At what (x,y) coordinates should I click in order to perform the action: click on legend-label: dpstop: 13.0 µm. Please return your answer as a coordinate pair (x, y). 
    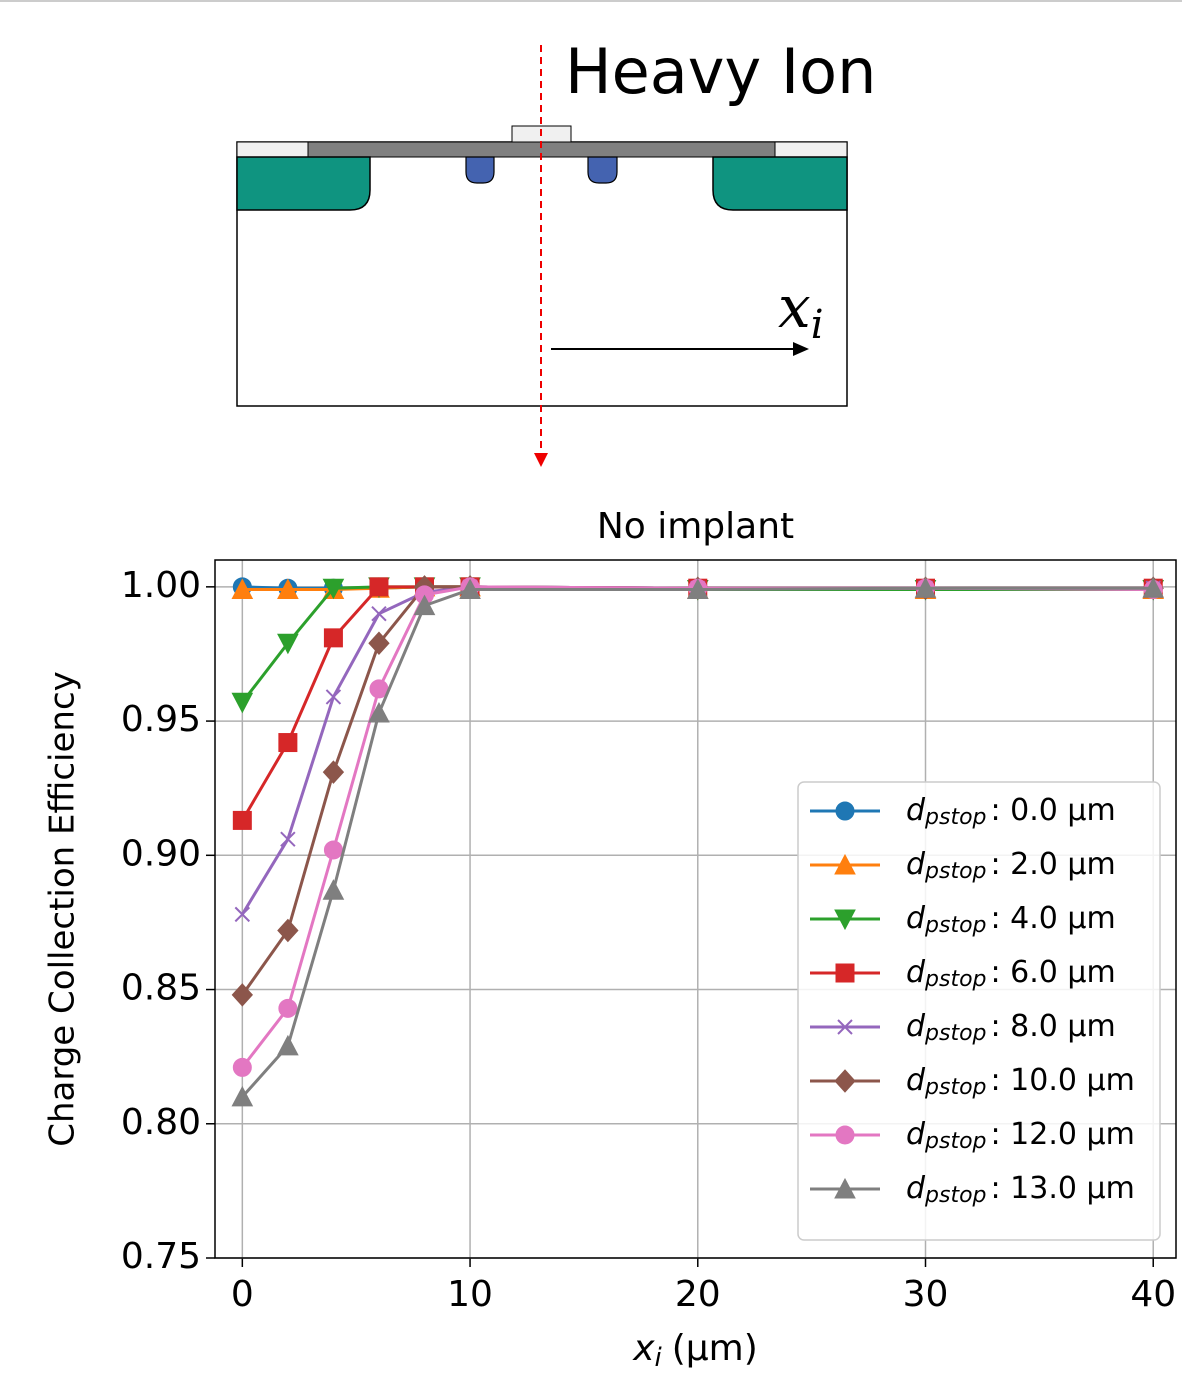
    Looking at the image, I should click on (1020, 1190).